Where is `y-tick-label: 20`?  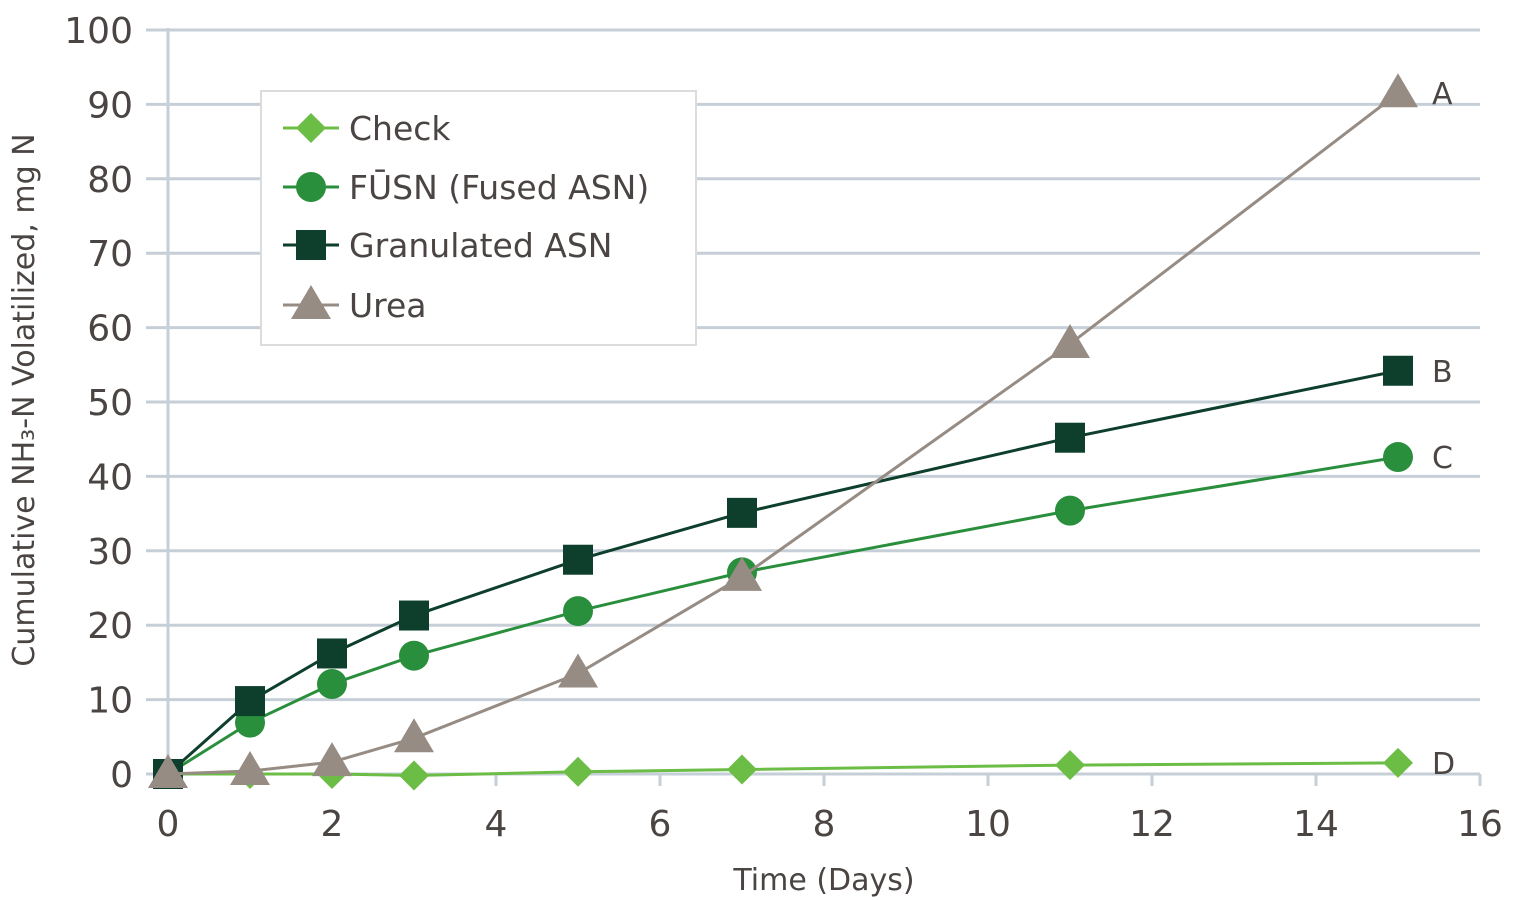
y-tick-label: 20 is located at coordinates (110, 626).